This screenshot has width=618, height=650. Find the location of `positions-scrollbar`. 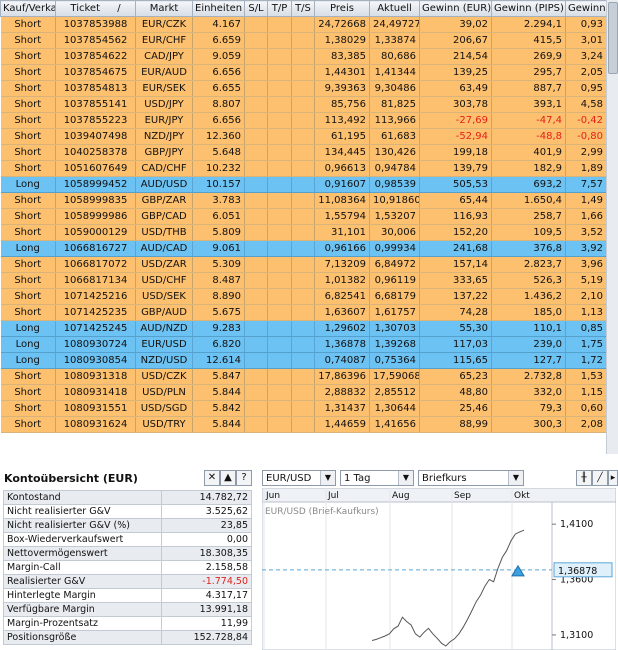

positions-scrollbar is located at coordinates (612, 227).